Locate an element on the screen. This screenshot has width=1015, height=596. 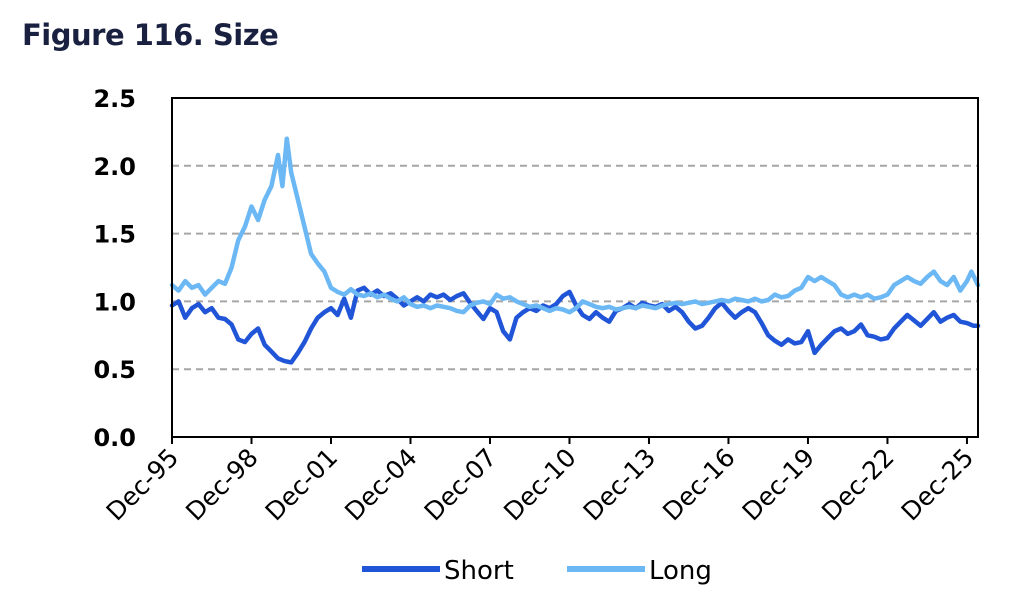
legend-label-short: Short is located at coordinates (479, 571).